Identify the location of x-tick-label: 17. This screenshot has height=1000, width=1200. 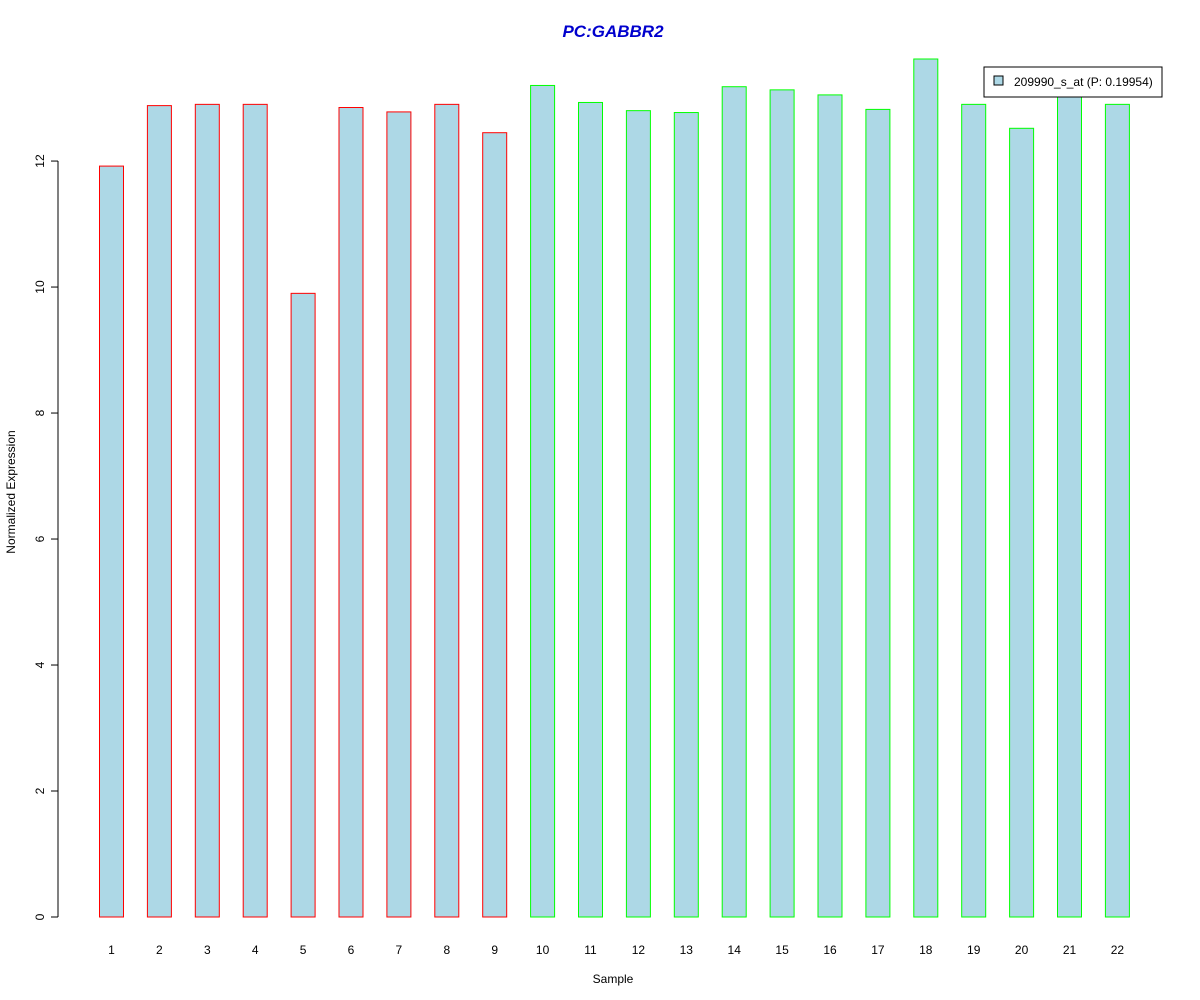
(878, 950).